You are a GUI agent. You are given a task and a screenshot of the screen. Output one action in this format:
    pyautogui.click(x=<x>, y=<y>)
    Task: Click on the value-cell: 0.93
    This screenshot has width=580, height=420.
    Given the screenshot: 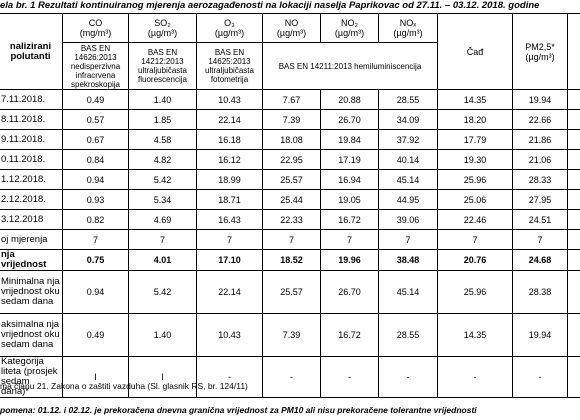 What is the action you would take?
    pyautogui.click(x=95, y=199)
    